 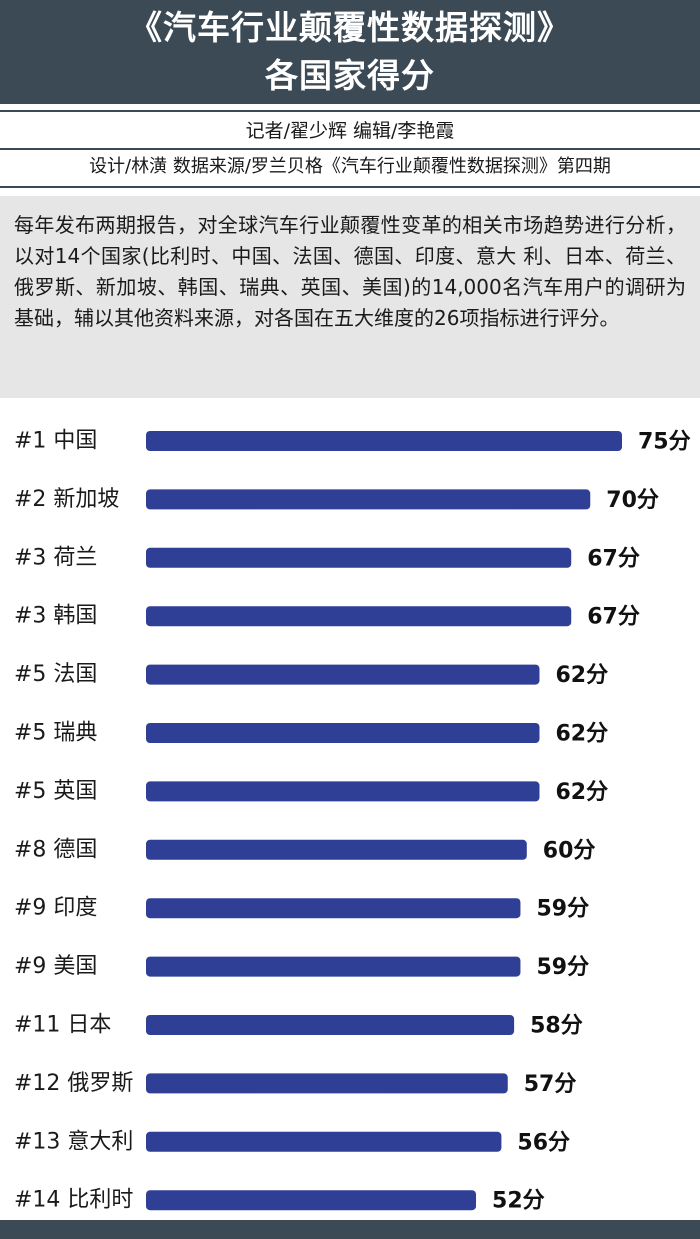 What do you see at coordinates (55, 441) in the screenshot?
I see `category-label: #1 中国` at bounding box center [55, 441].